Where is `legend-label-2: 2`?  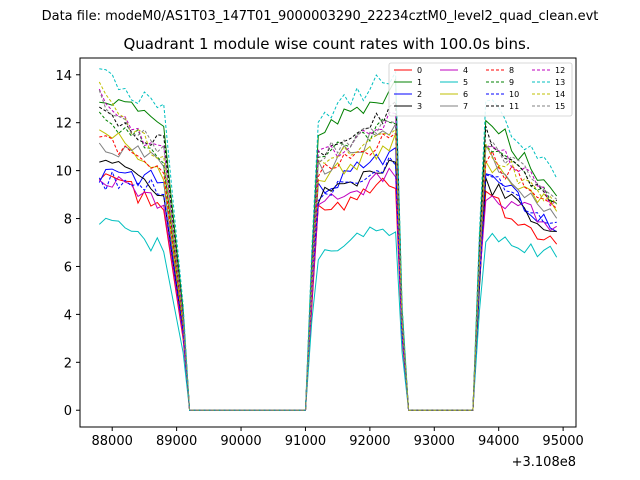
legend-label-2: 2 is located at coordinates (419, 94).